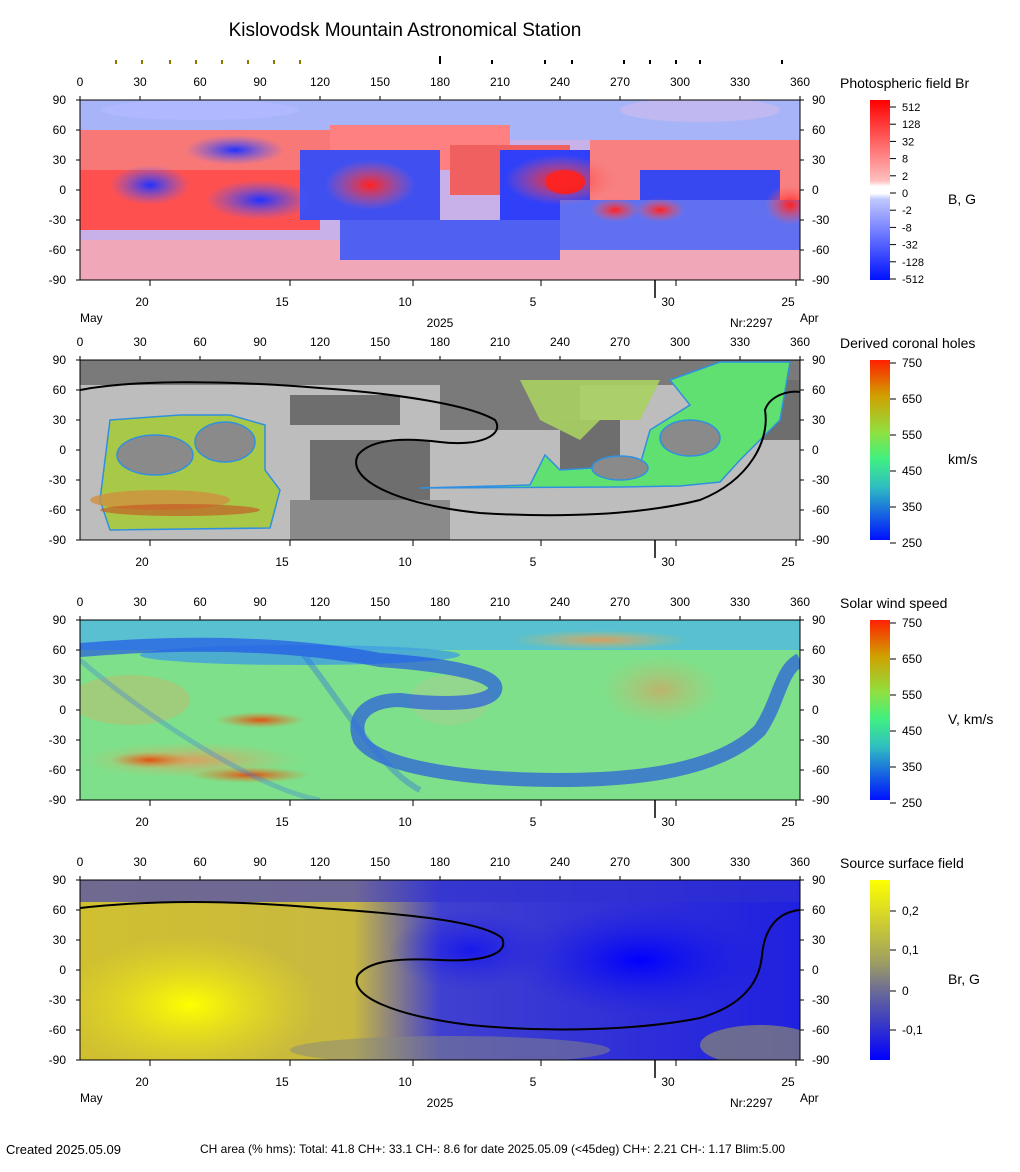 This screenshot has height=1172, width=1020. I want to click on created-date: Created 2025.05.09, so click(63, 1149).